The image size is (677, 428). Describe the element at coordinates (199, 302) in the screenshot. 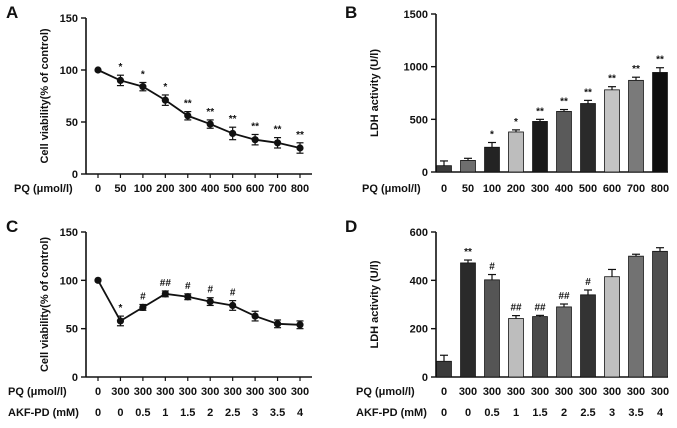

I see `panel-c-series-line` at that location.